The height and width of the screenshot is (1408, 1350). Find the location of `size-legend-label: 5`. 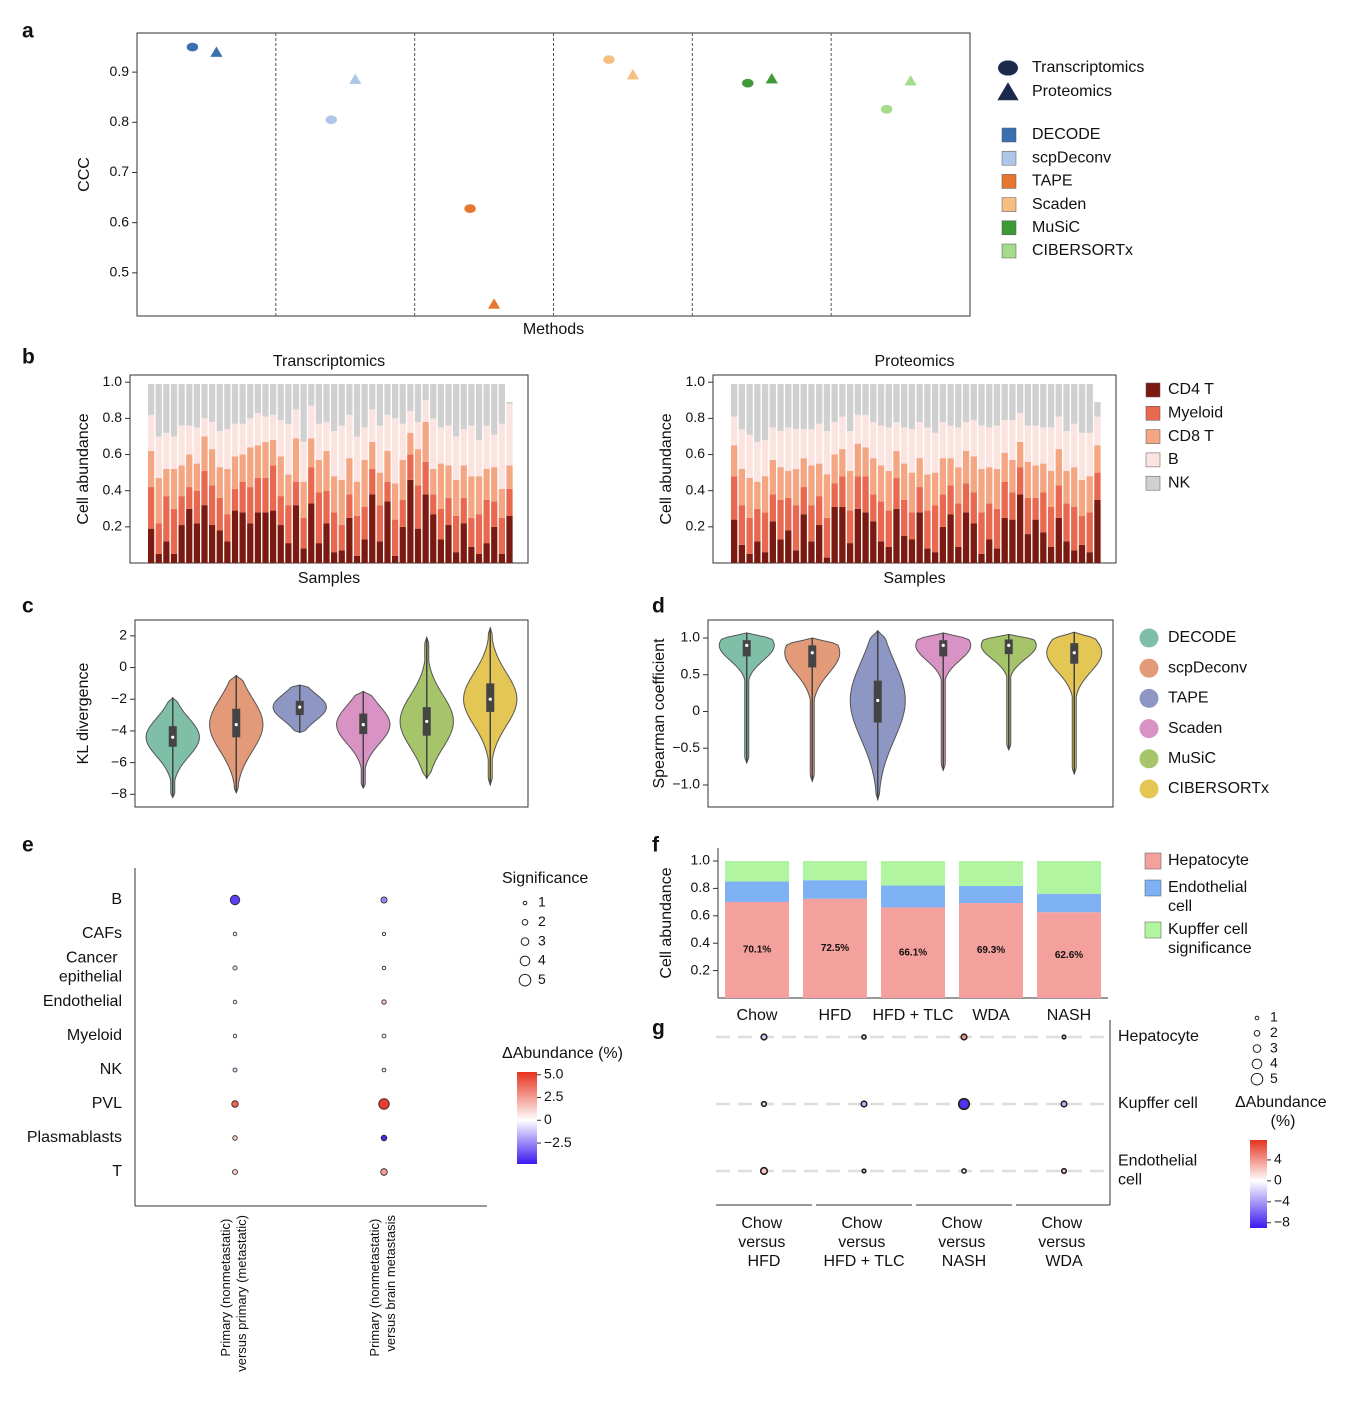

size-legend-label: 5 is located at coordinates (542, 979).